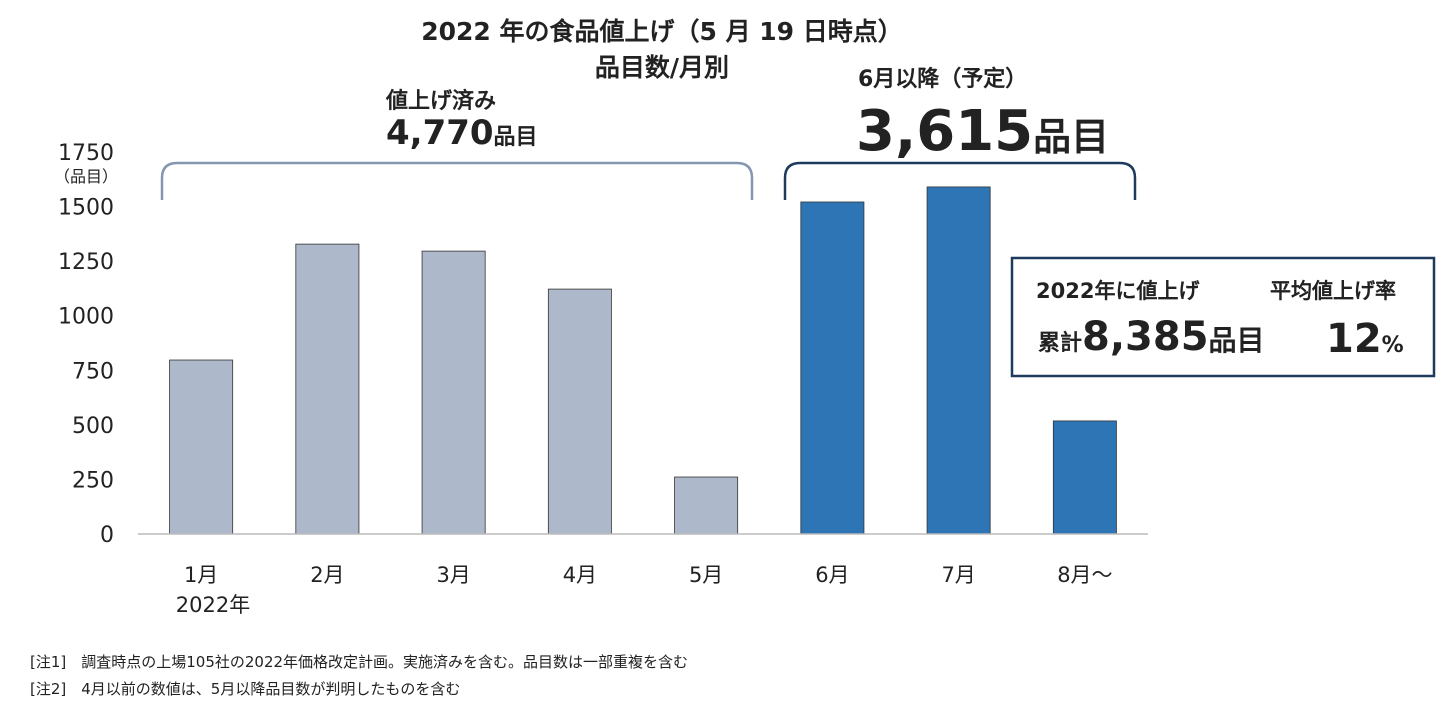 This screenshot has height=705, width=1448. I want to click on planned-total: 3,615品目, so click(982, 131).